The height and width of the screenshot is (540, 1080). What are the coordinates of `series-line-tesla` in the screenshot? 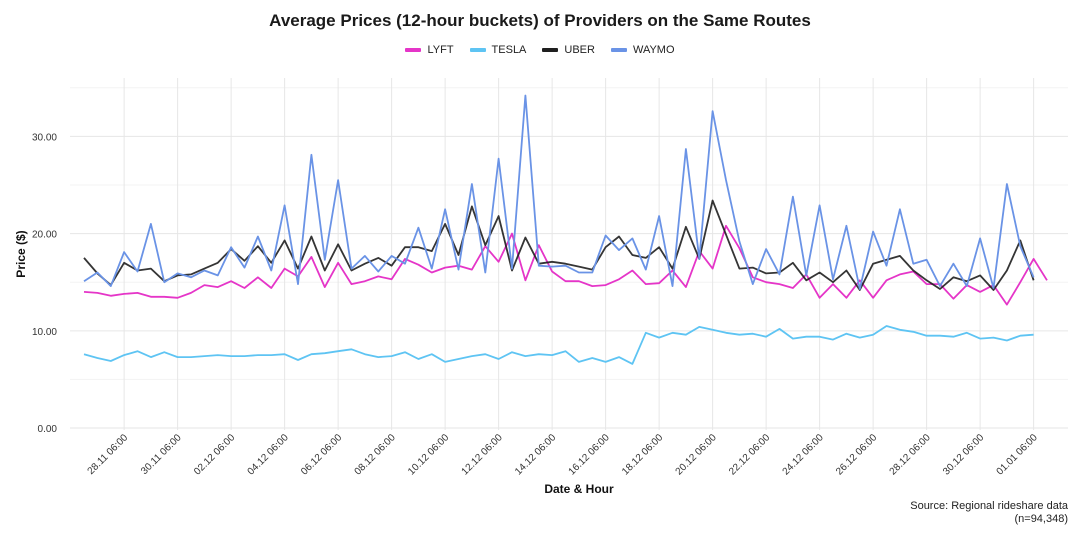 It's located at (558, 345).